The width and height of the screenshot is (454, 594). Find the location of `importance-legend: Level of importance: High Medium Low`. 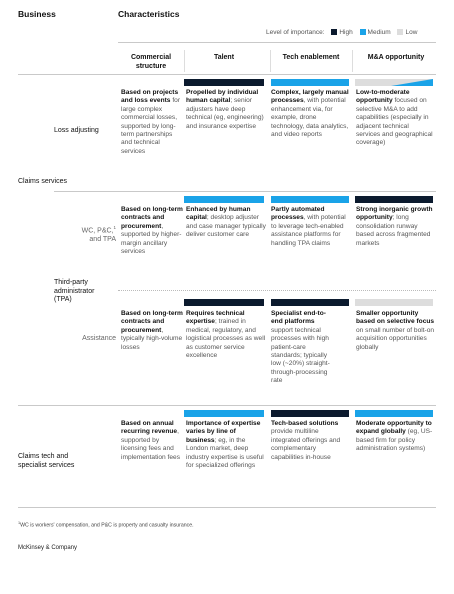

importance-legend: Level of importance: High Medium Low is located at coordinates (341, 32).